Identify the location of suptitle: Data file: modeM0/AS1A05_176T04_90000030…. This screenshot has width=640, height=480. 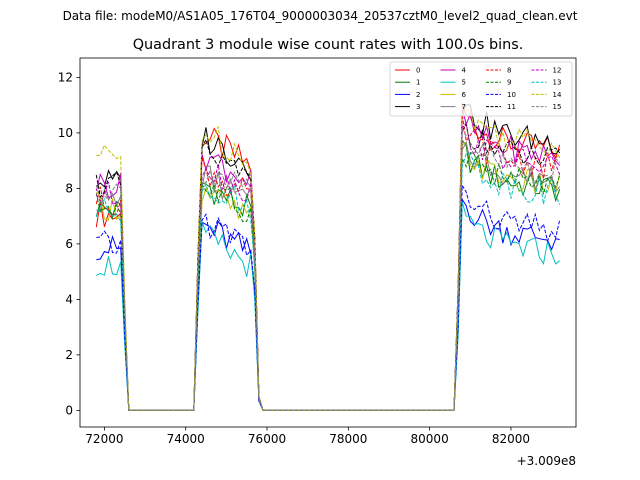
(320, 16).